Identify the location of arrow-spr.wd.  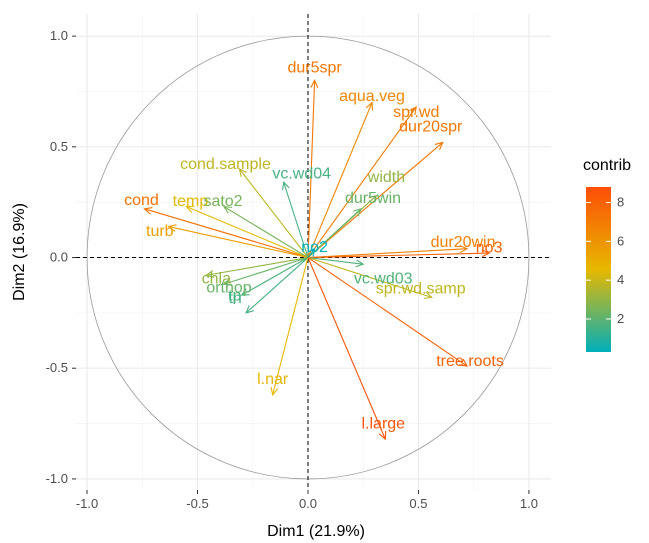
(362, 182).